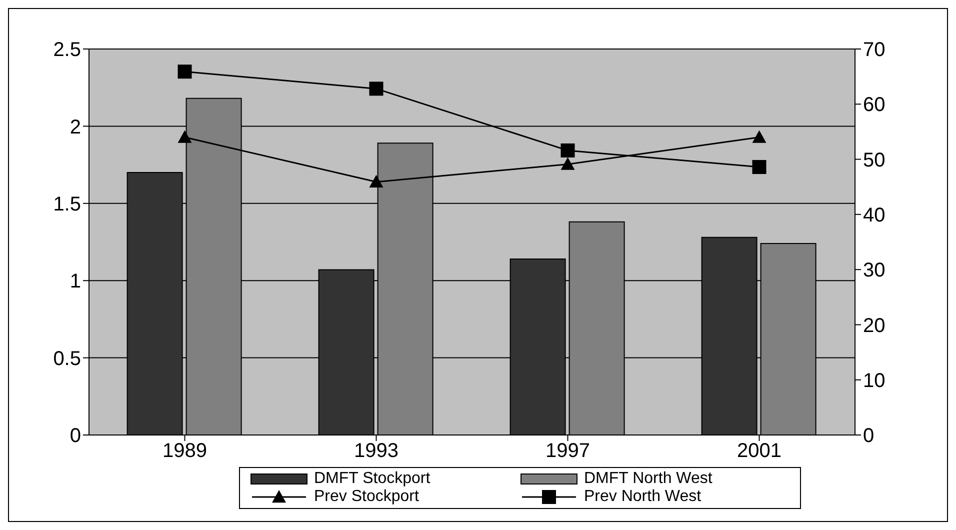 This screenshot has width=956, height=530. What do you see at coordinates (75, 127) in the screenshot?
I see `y-tick-label: 2` at bounding box center [75, 127].